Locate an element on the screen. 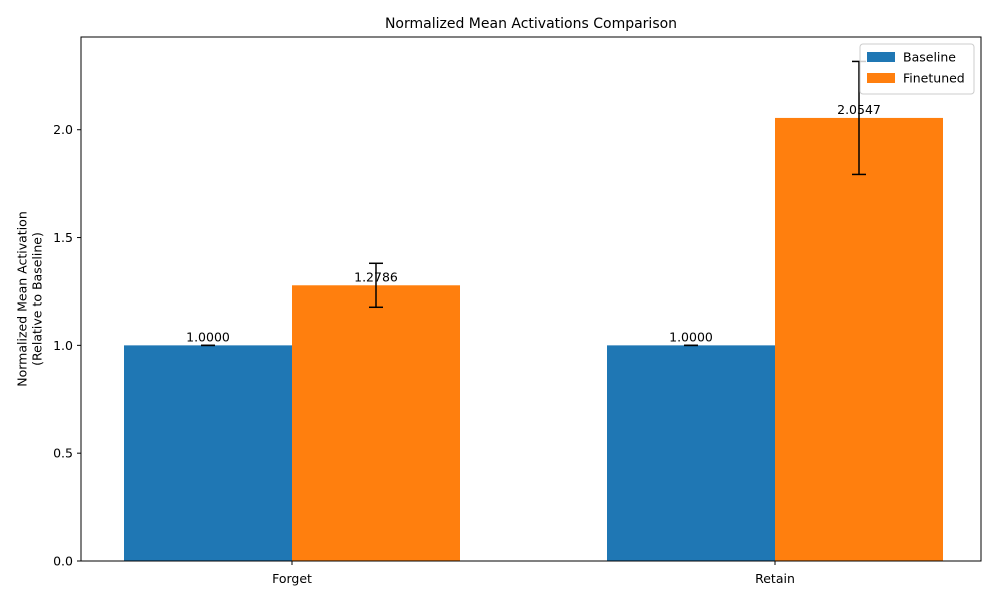 This screenshot has width=1000, height=604. value-label-finetuned-forget: 1.2786 is located at coordinates (376, 276).